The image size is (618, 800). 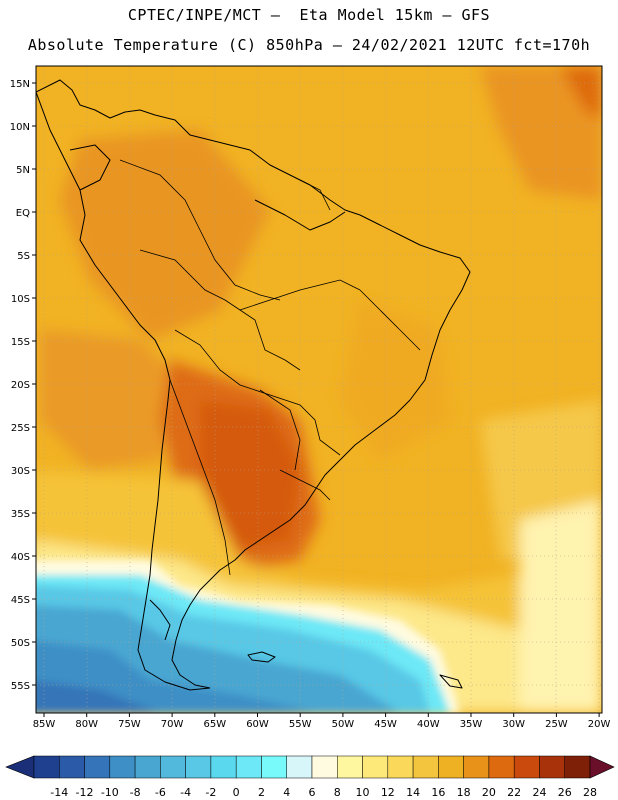 What do you see at coordinates (20, 767) in the screenshot?
I see `colorbar-arrow-low` at bounding box center [20, 767].